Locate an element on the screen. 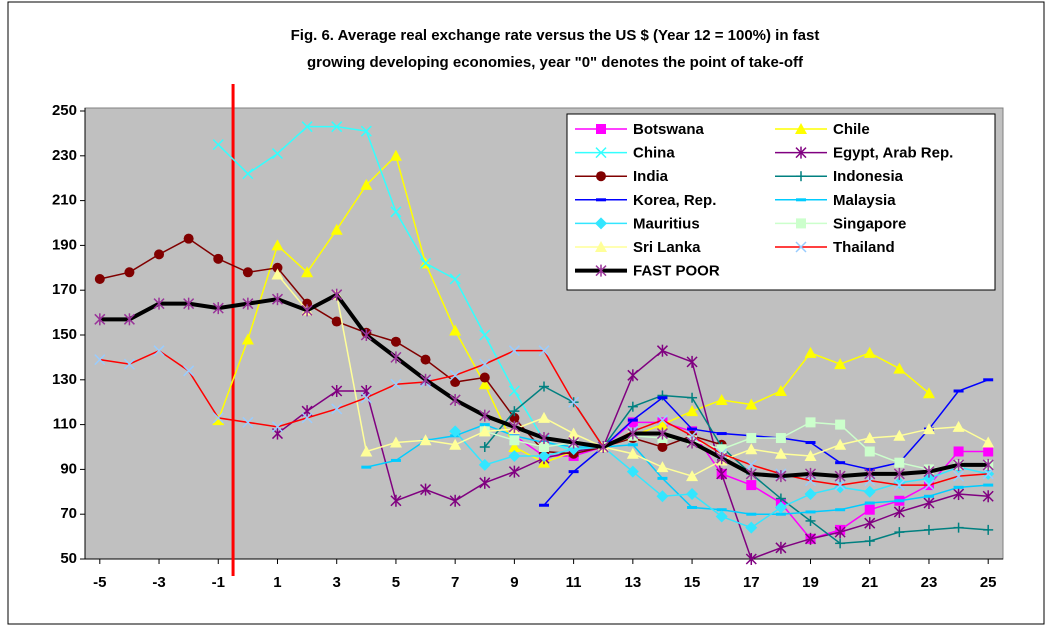  legend-item: China is located at coordinates (625, 153).